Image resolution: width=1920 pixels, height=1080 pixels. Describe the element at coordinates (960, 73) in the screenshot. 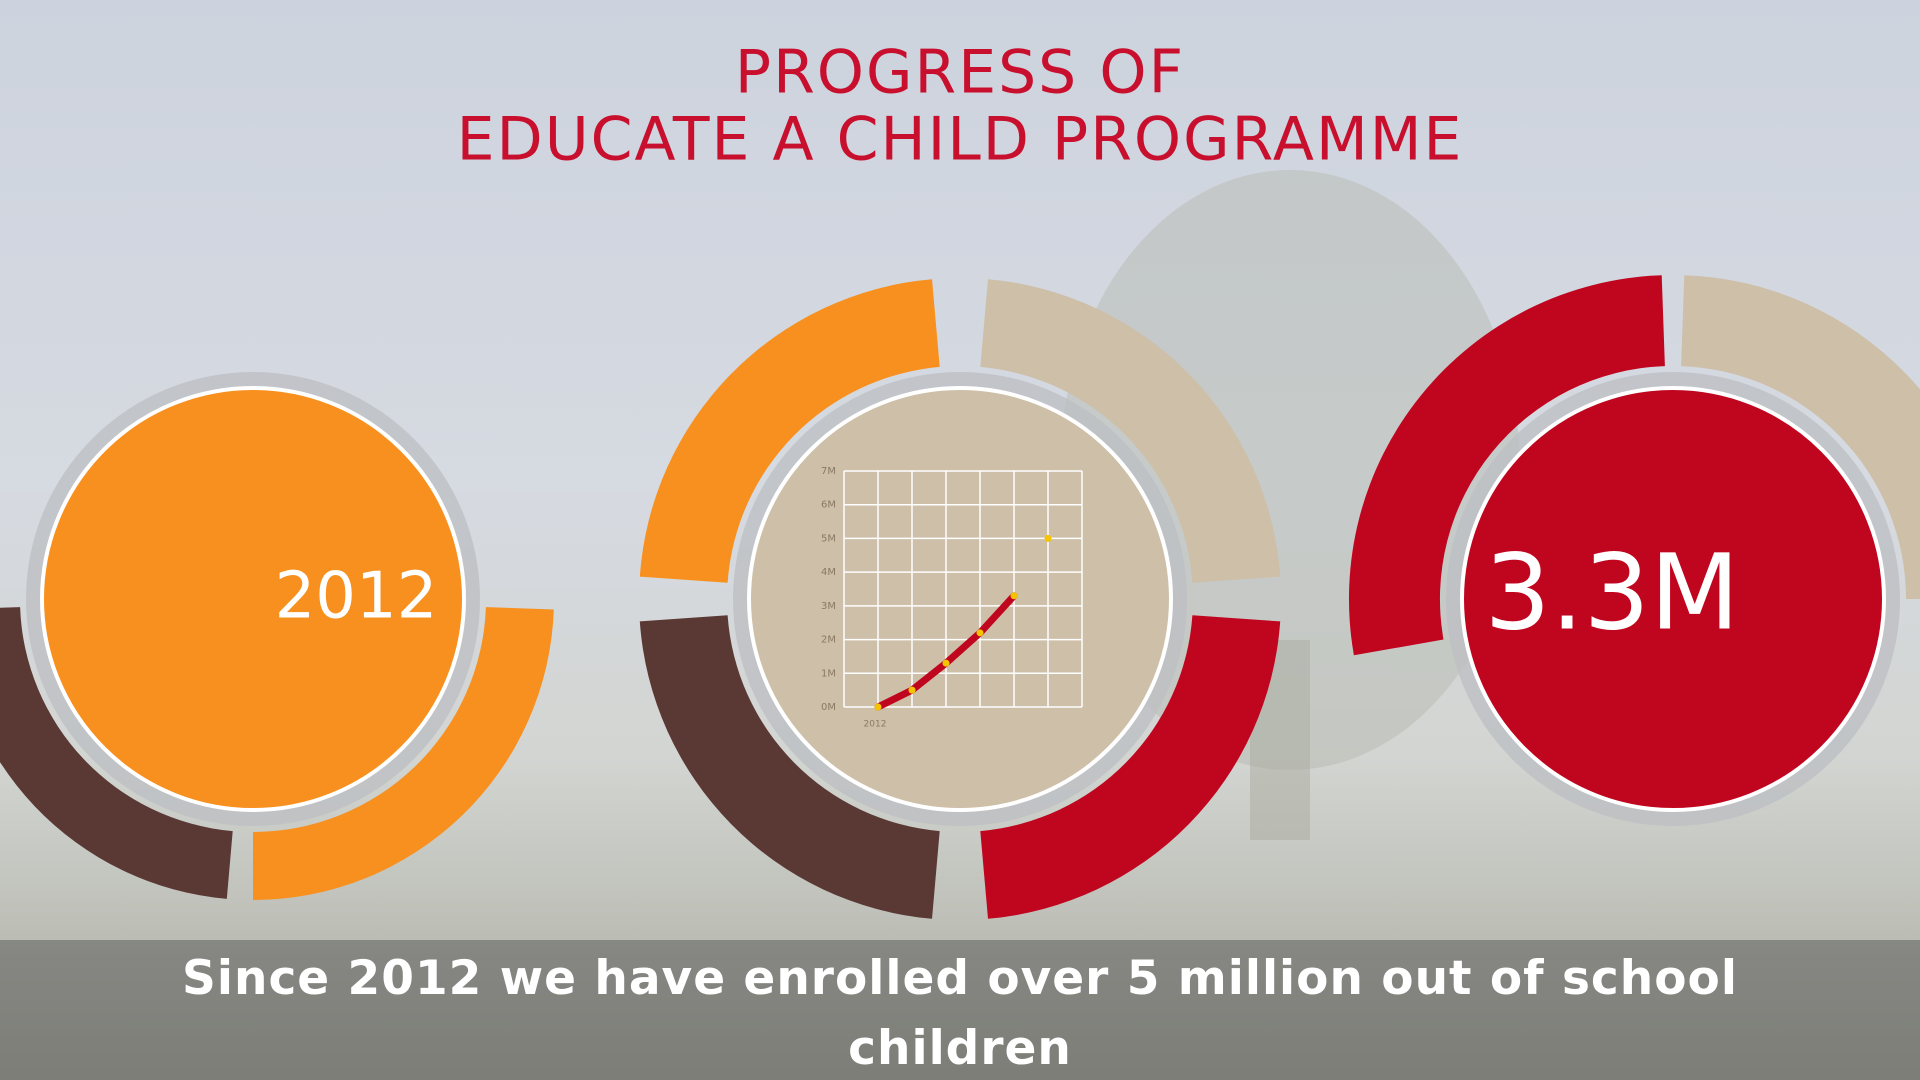

I see `title-line: PROGRESS OF` at that location.